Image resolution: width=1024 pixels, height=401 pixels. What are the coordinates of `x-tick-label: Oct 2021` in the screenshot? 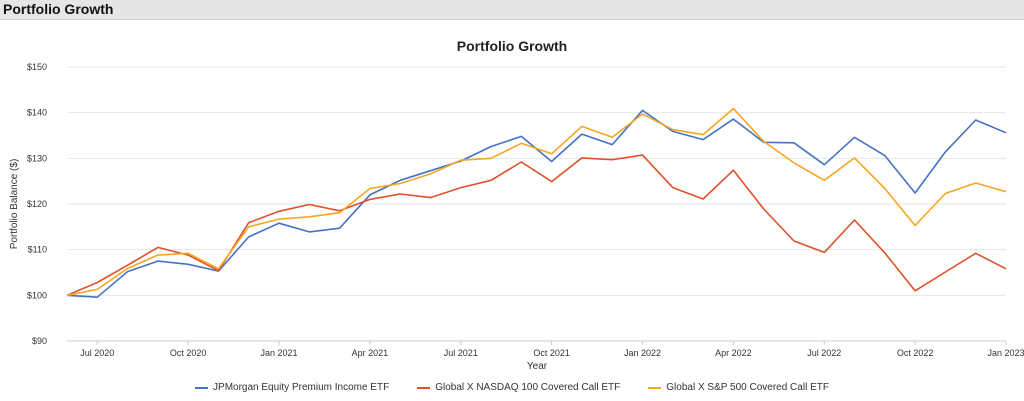 It's located at (551, 353).